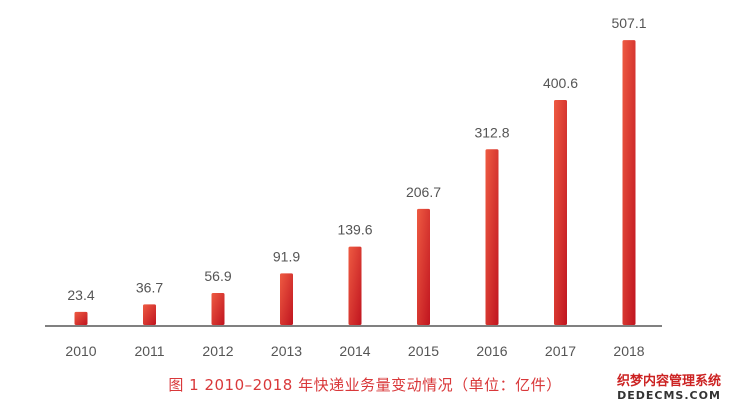  Describe the element at coordinates (491, 132) in the screenshot. I see `value-label-2016: 312.8` at that location.